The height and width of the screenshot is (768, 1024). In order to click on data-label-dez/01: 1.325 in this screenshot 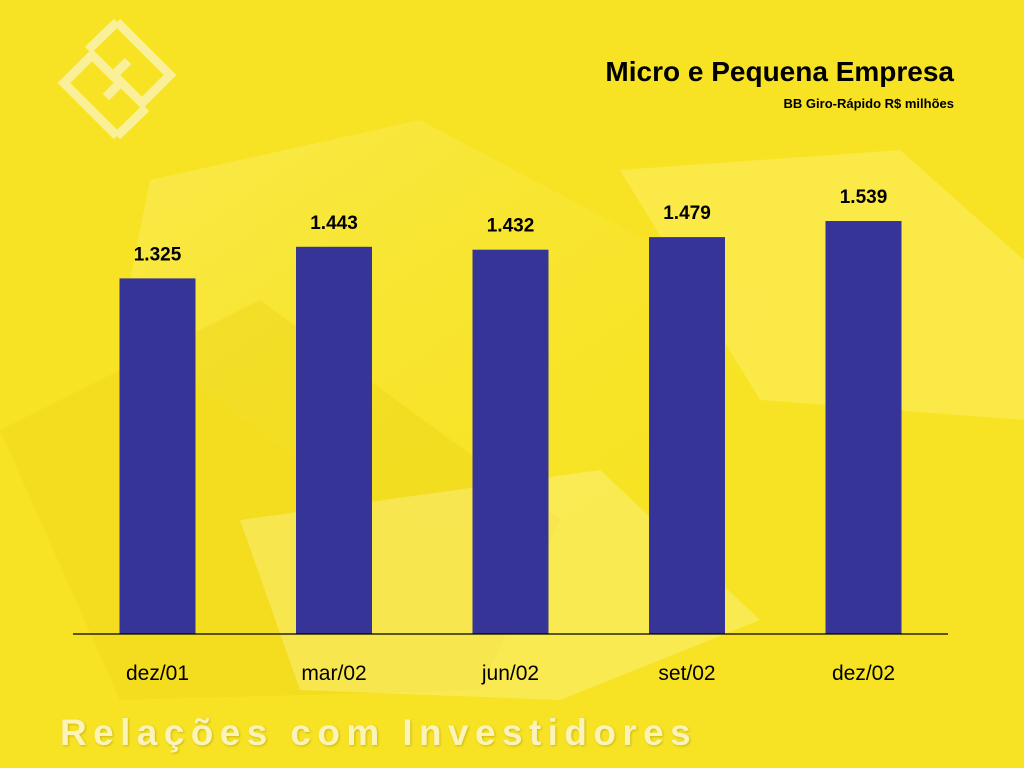, I will do `click(158, 254)`.